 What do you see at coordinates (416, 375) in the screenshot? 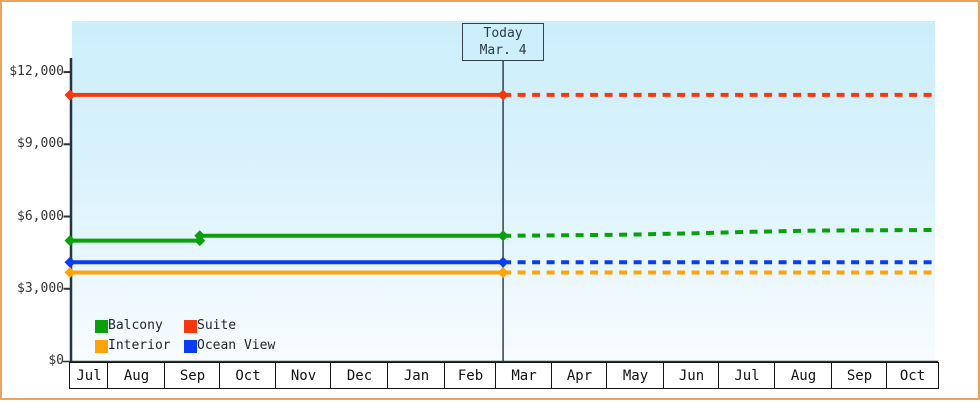
I see `month-cell-jan: Jan` at bounding box center [416, 375].